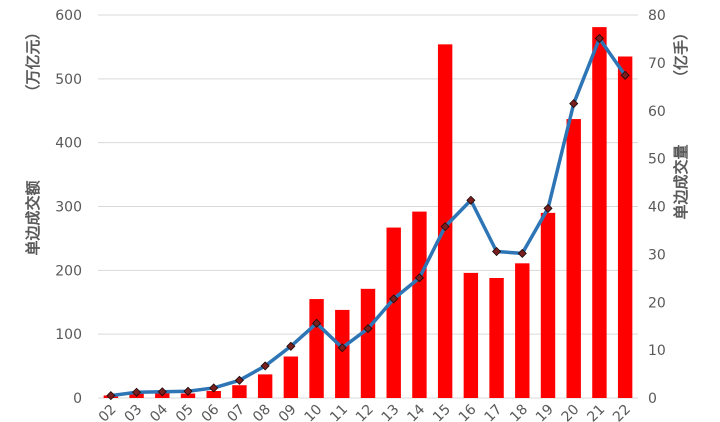 The width and height of the screenshot is (720, 422). What do you see at coordinates (657, 160) in the screenshot?
I see `right-tick-label: 50` at bounding box center [657, 160].